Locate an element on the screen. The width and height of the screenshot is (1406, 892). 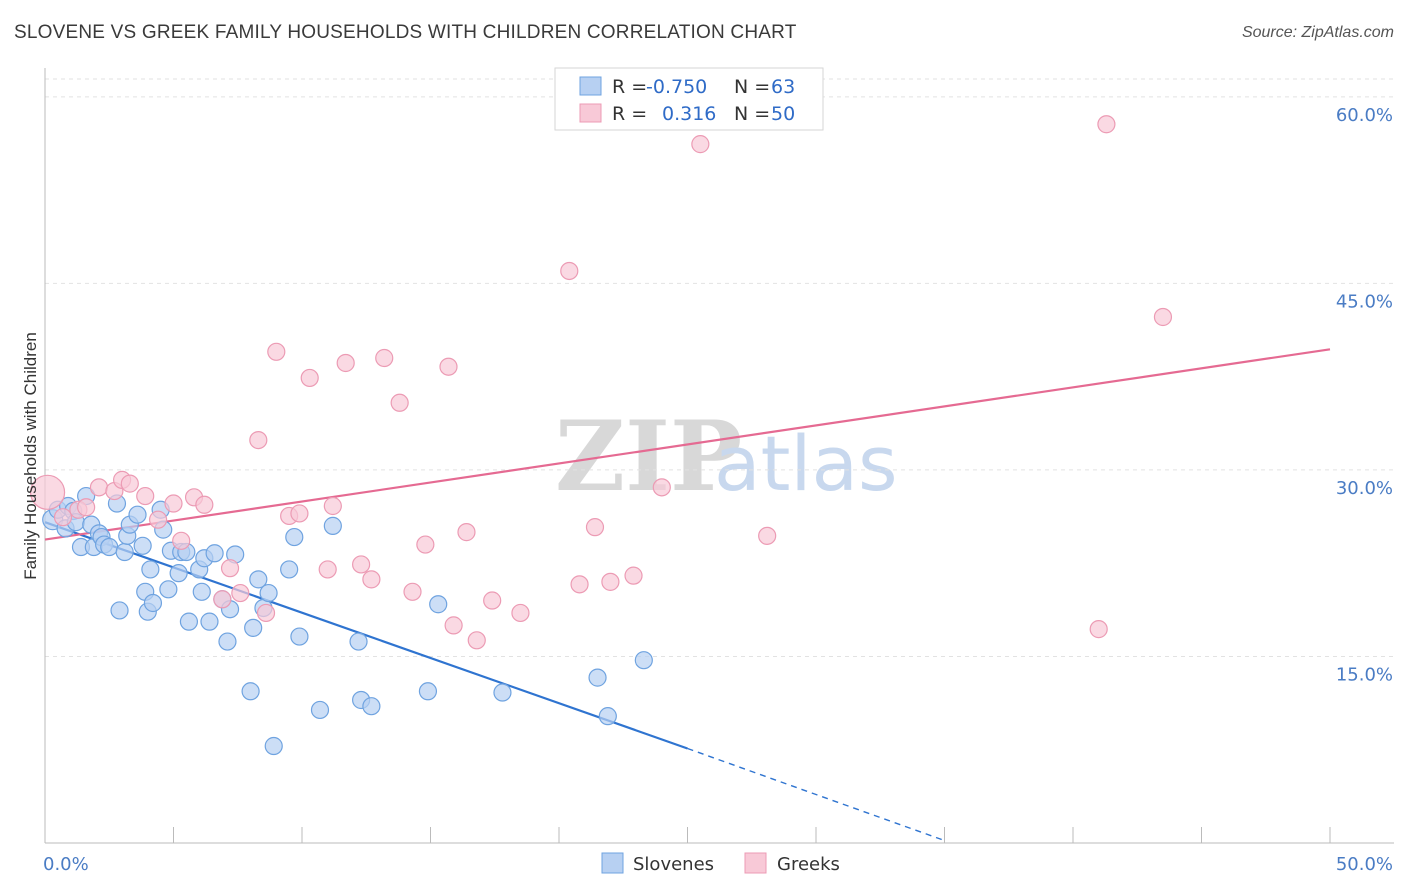
legend-bottom-greeks: Greeks is located at coordinates (808, 864).